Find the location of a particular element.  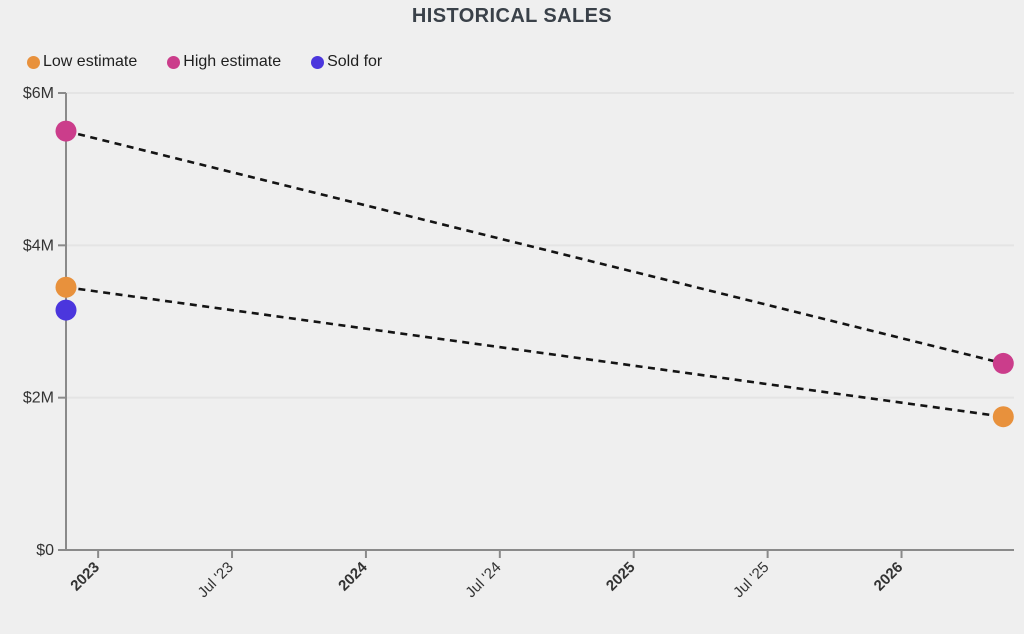

chart-title: HISTORICAL SALES is located at coordinates (512, 16).